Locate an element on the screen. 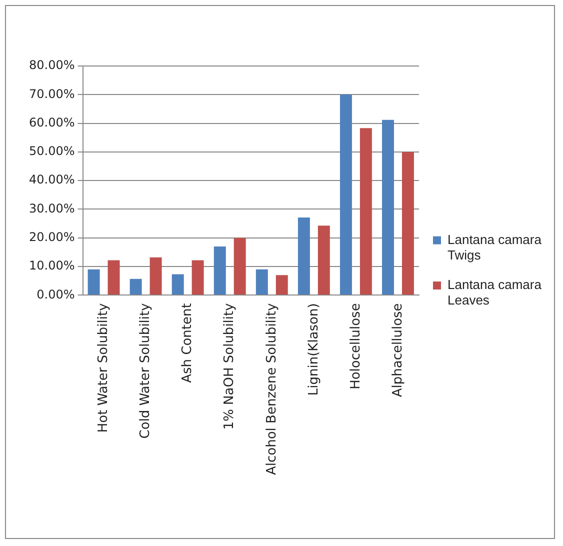  y-tick-label: 70.00% is located at coordinates (51, 93).